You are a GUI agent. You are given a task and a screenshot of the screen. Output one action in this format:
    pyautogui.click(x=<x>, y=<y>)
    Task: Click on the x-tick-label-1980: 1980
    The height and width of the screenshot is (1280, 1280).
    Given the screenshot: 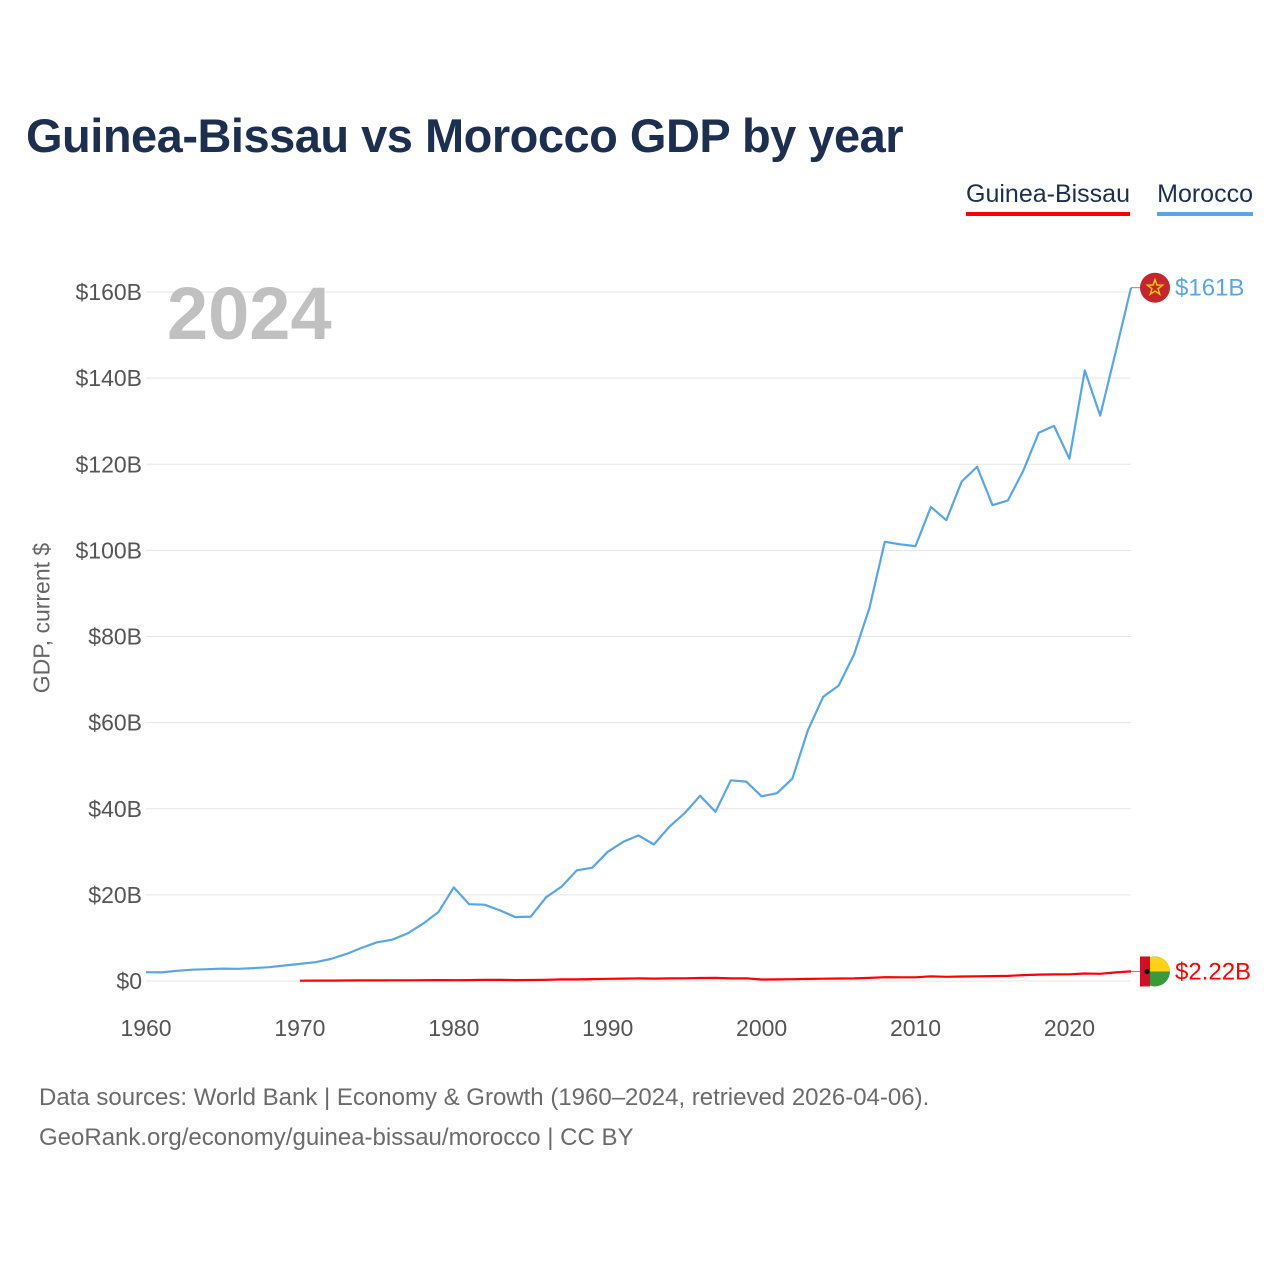 What is the action you would take?
    pyautogui.click(x=453, y=1028)
    